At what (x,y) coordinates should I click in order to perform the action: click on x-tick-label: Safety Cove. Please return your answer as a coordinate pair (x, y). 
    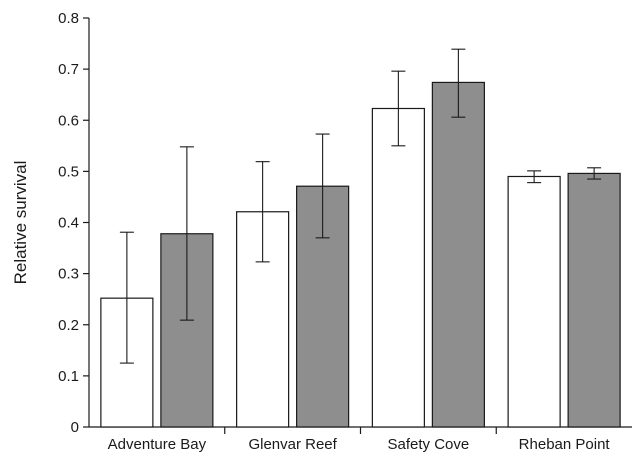
    Looking at the image, I should click on (429, 444).